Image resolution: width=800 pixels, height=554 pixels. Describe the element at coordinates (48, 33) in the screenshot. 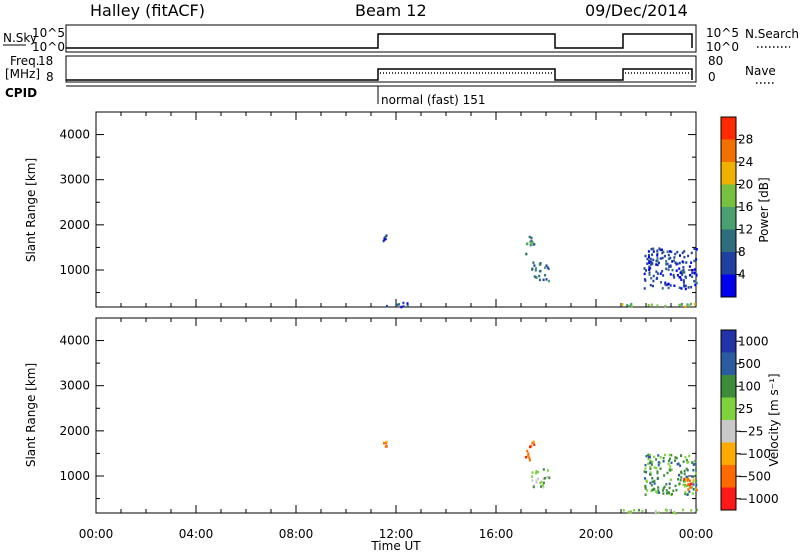

I see `nsky-tick-high: 10^5` at that location.